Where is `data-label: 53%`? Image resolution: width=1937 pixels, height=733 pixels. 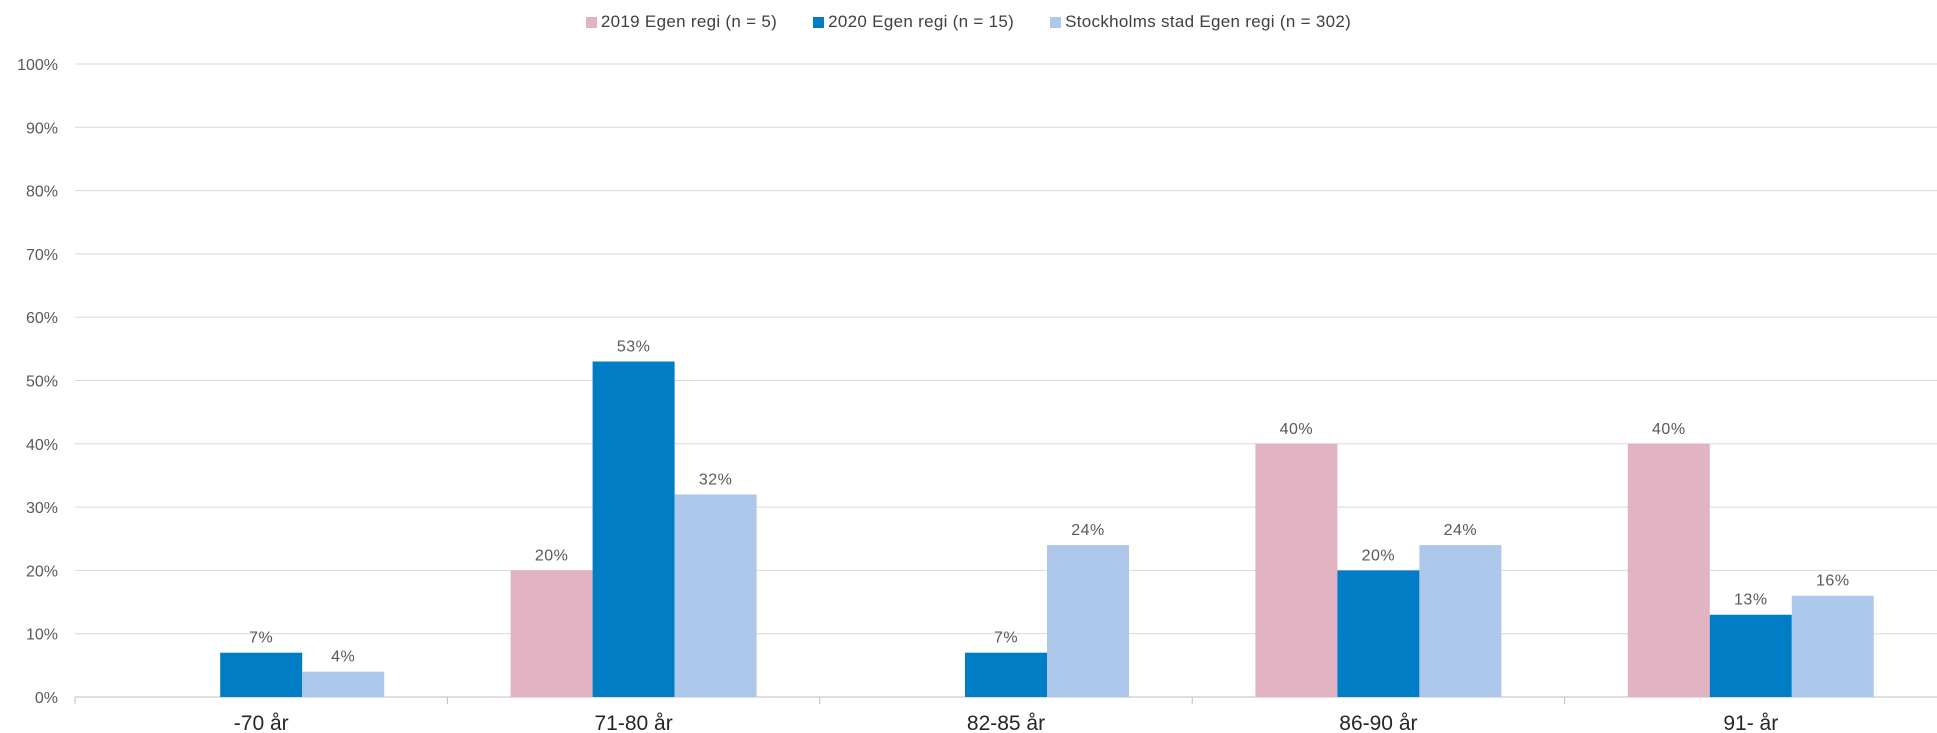 data-label: 53% is located at coordinates (634, 347).